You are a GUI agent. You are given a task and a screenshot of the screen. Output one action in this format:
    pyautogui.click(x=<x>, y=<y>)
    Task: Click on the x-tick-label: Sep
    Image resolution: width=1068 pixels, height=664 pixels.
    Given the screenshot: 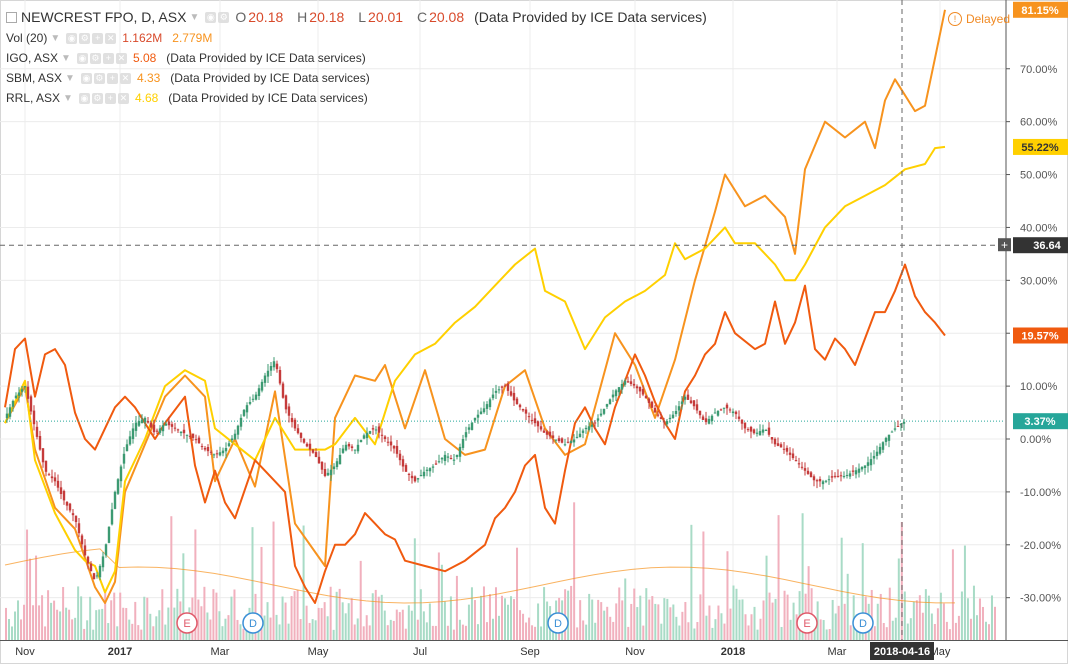 What is the action you would take?
    pyautogui.click(x=530, y=652)
    